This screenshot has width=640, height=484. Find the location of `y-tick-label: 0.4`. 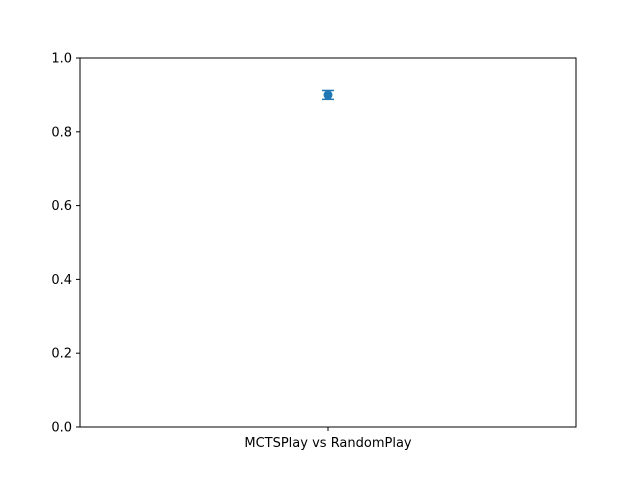

y-tick-label: 0.4 is located at coordinates (61, 280).